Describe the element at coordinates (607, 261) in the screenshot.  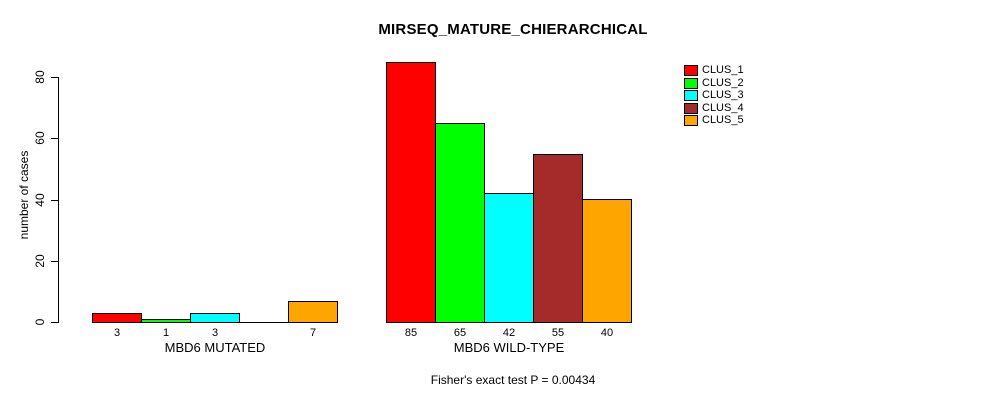
I see `bar-clus_5-group2` at that location.